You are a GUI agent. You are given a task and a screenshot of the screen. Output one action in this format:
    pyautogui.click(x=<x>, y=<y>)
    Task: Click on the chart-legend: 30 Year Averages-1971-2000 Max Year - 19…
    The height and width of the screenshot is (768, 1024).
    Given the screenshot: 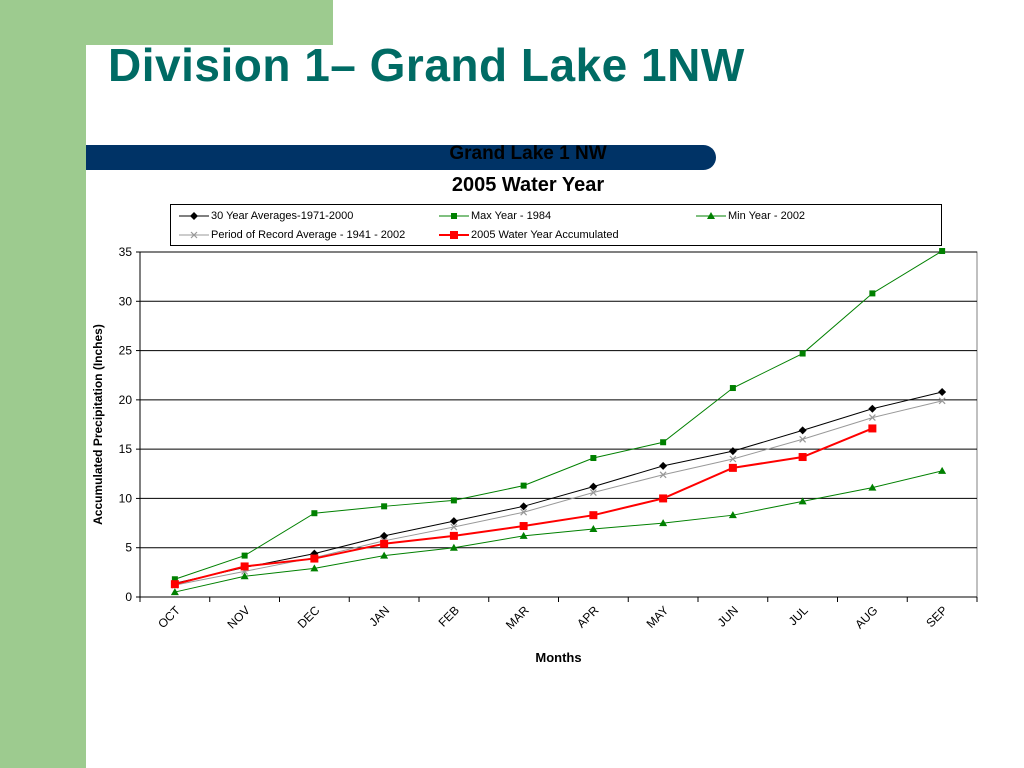 What is the action you would take?
    pyautogui.click(x=556, y=225)
    